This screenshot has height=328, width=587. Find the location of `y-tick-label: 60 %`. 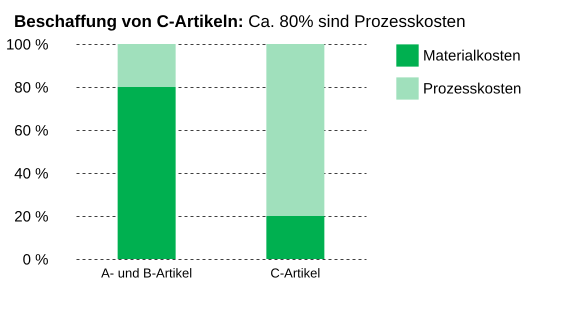

y-tick-label: 60 % is located at coordinates (31, 131).